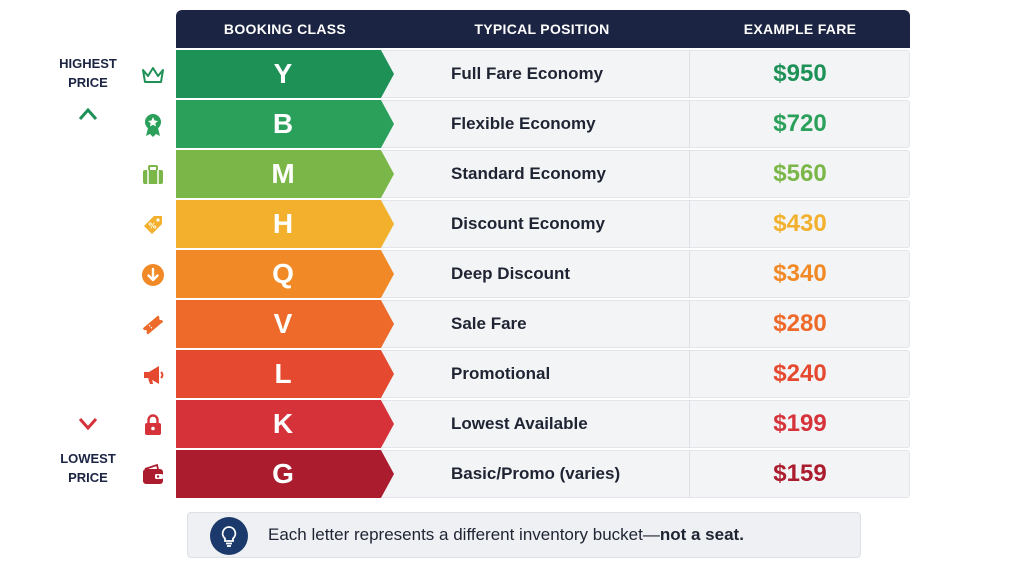 This screenshot has width=1024, height=576. Describe the element at coordinates (285, 124) in the screenshot. I see `booking-class-badge: B` at that location.